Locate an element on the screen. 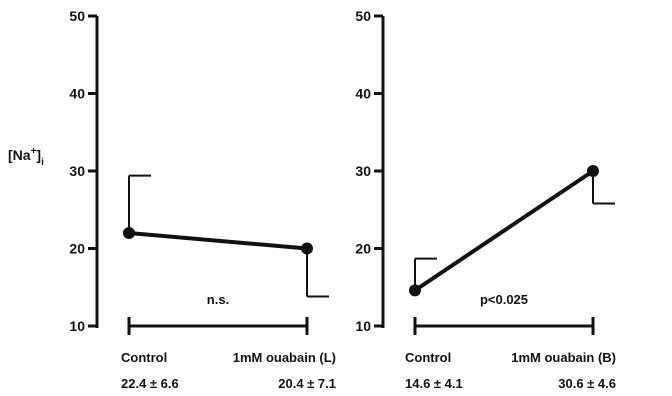 The image size is (672, 396). category-label: 1mM ouabain (L) is located at coordinates (284, 357).